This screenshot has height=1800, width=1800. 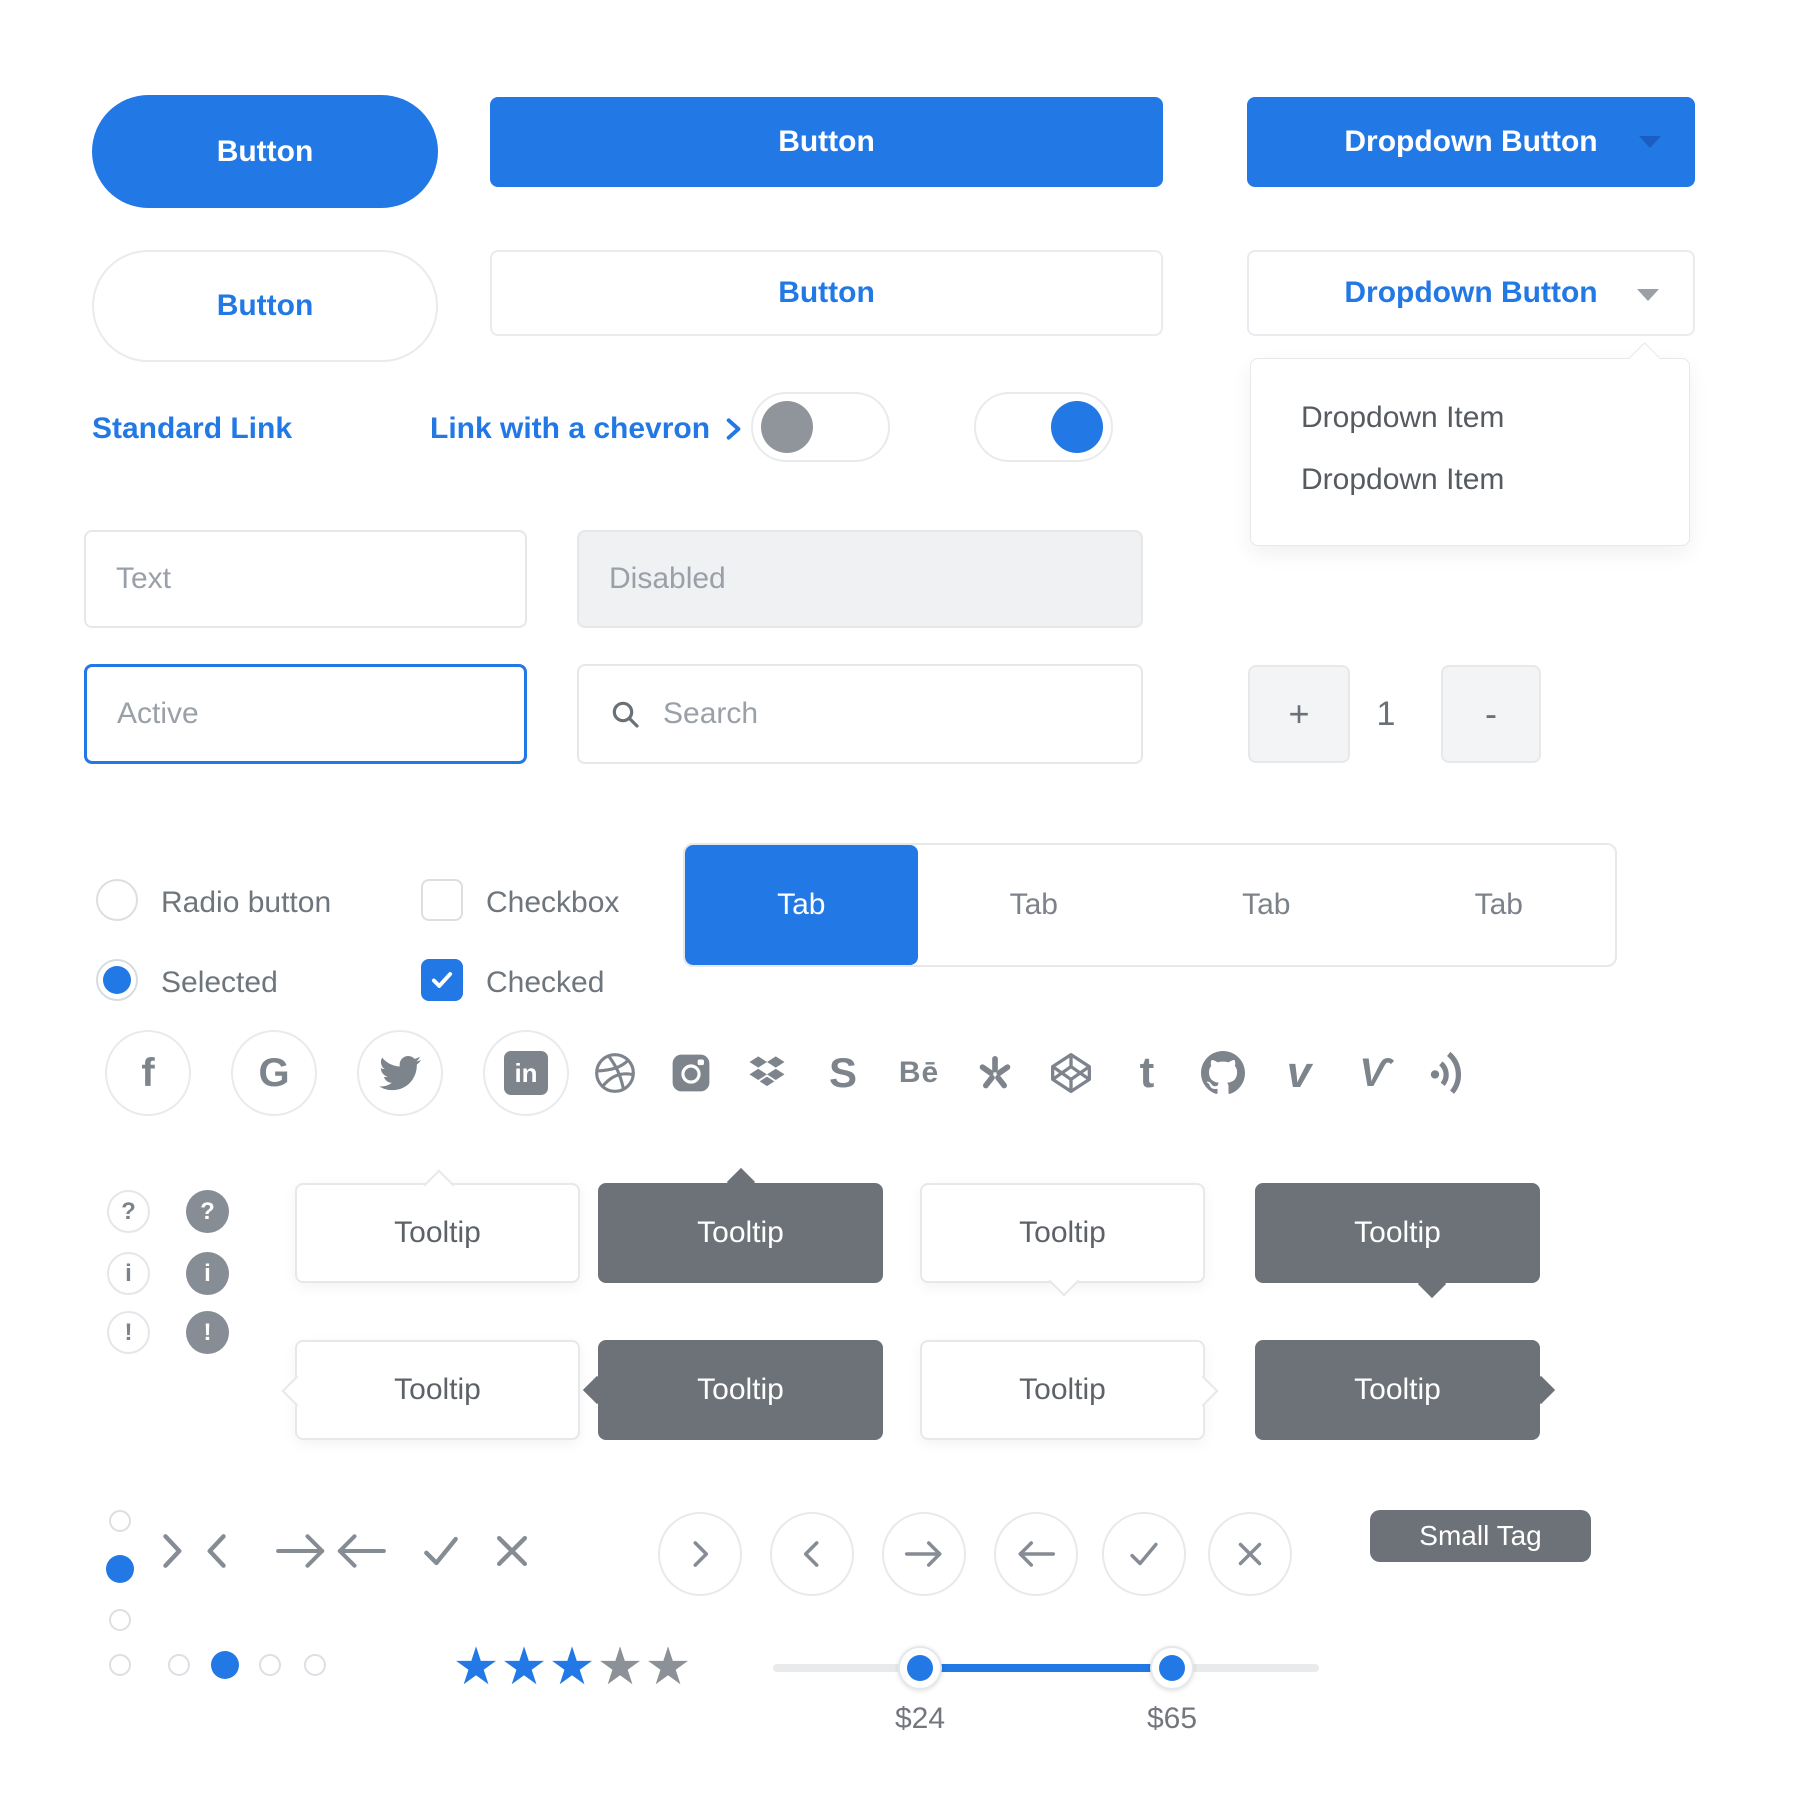 I want to click on small-tag: Small Tag, so click(x=1480, y=1536).